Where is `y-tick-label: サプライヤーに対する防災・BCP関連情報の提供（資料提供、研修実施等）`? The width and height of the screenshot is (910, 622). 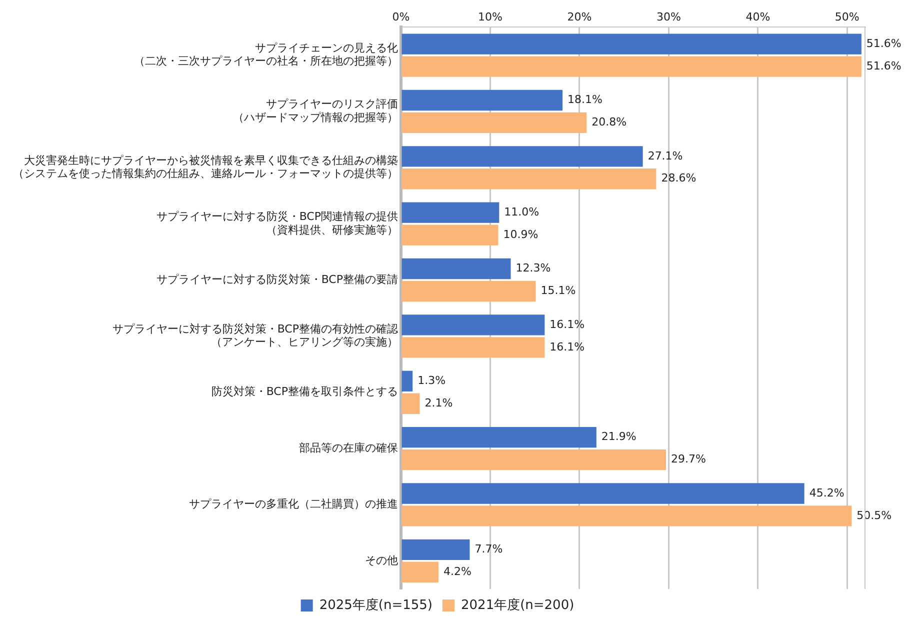
y-tick-label: サプライヤーに対する防災・BCP関連情報の提供（資料提供、研修実施等） is located at coordinates (277, 223).